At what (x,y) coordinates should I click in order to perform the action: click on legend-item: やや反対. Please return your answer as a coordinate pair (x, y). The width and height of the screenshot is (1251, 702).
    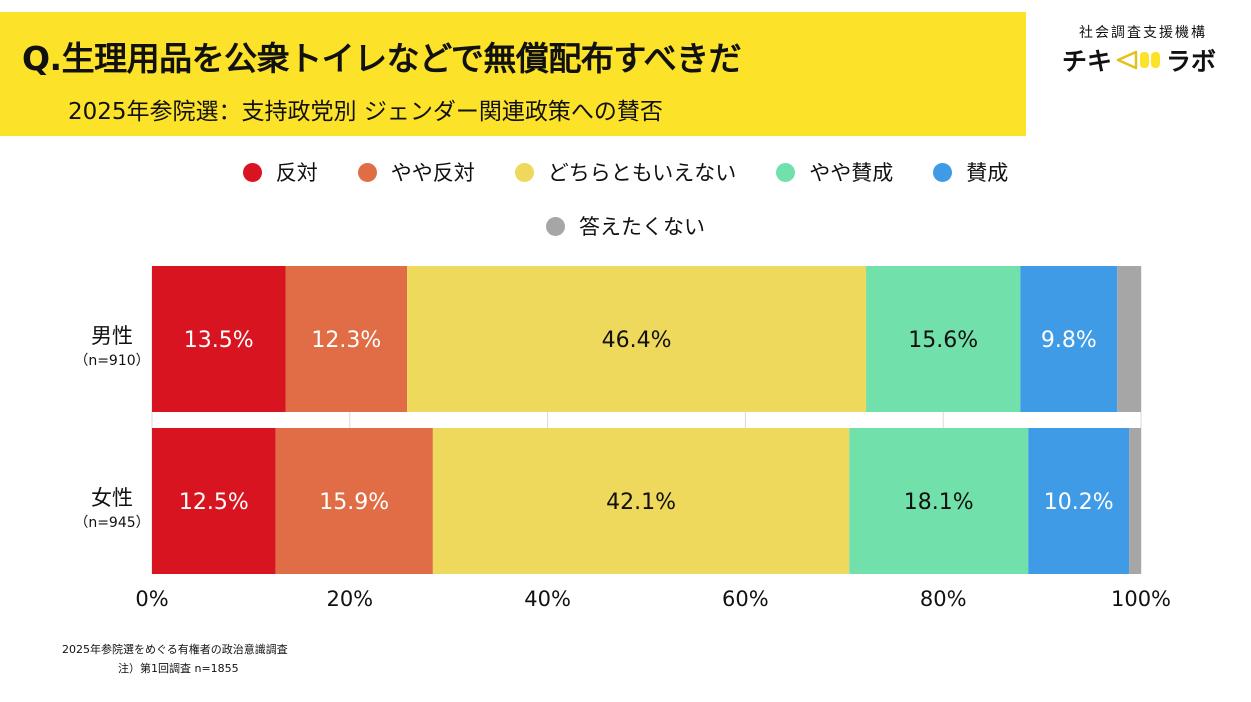
    Looking at the image, I should click on (416, 172).